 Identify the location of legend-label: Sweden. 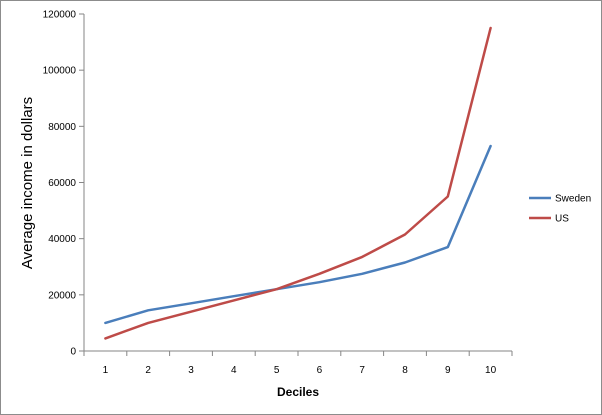
(573, 199).